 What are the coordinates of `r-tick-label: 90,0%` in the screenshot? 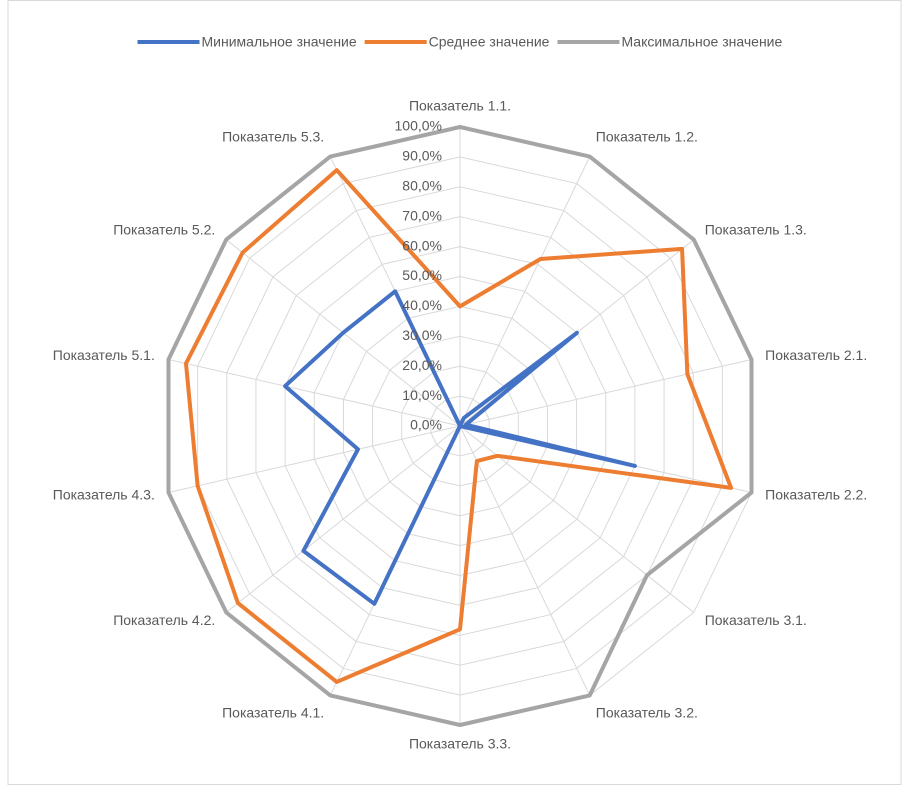 It's located at (422, 156).